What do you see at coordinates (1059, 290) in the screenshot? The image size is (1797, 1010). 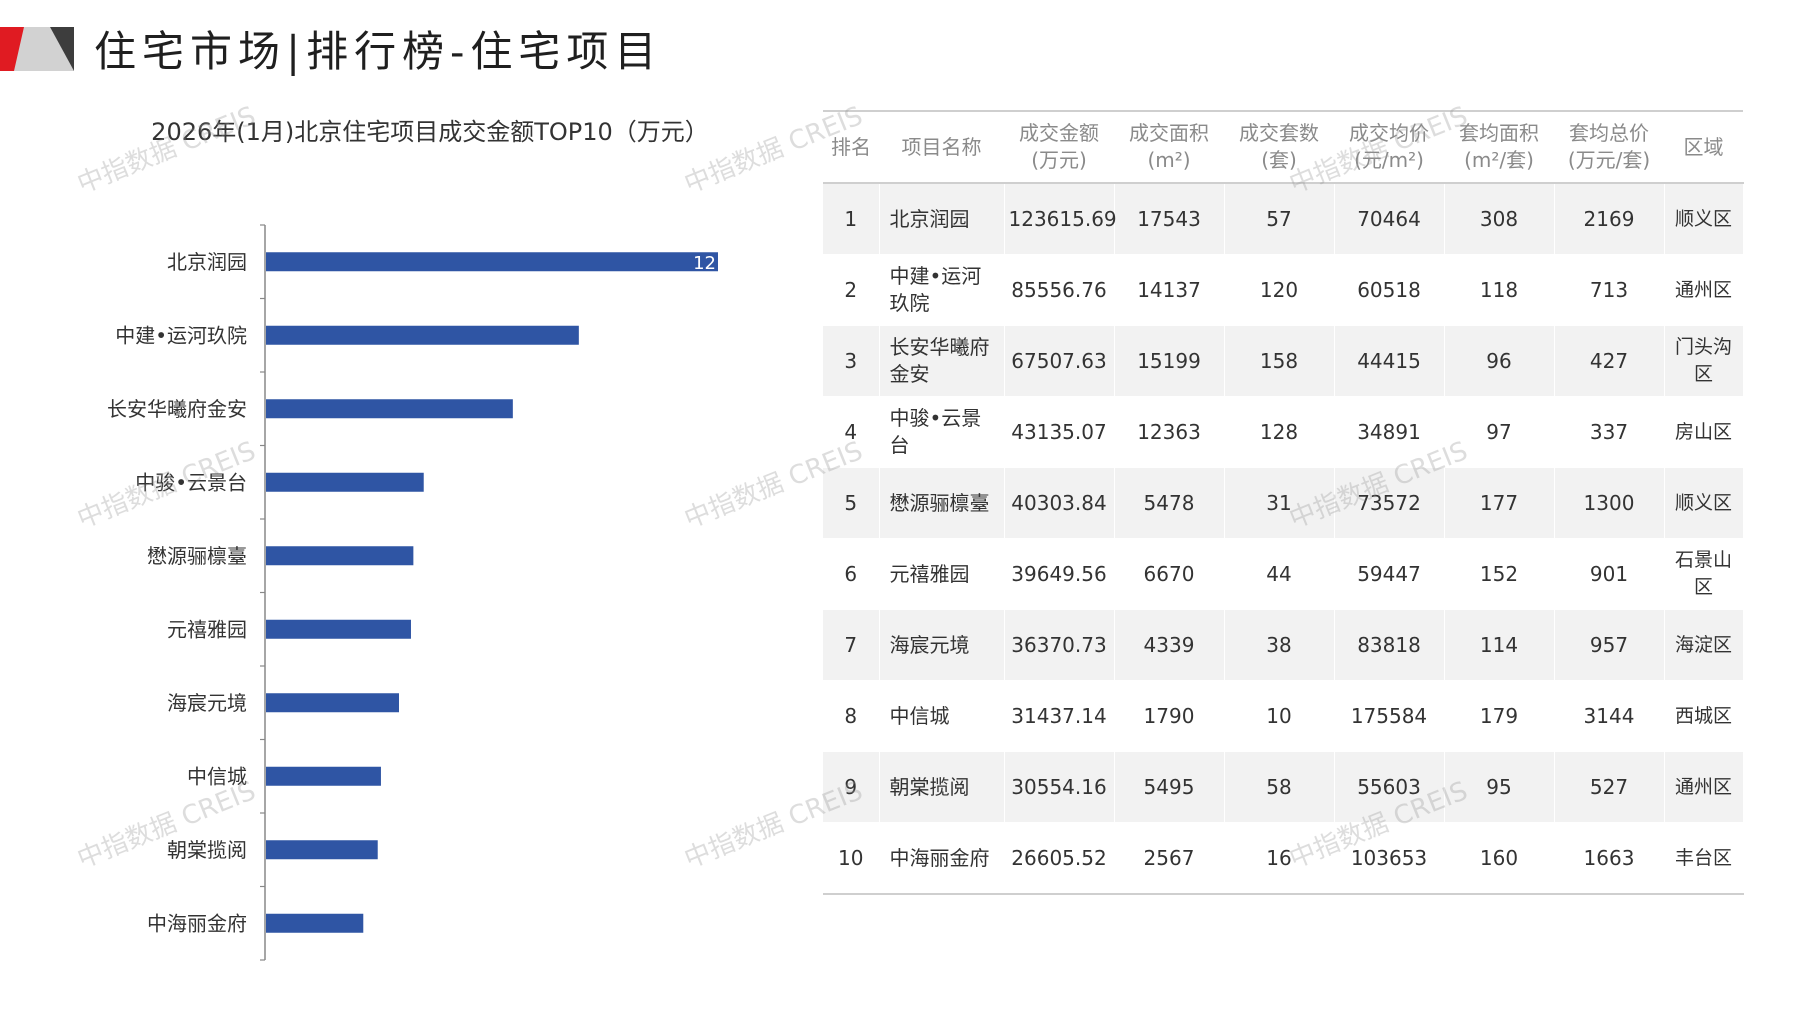 I see `table-cell: 85556.76` at bounding box center [1059, 290].